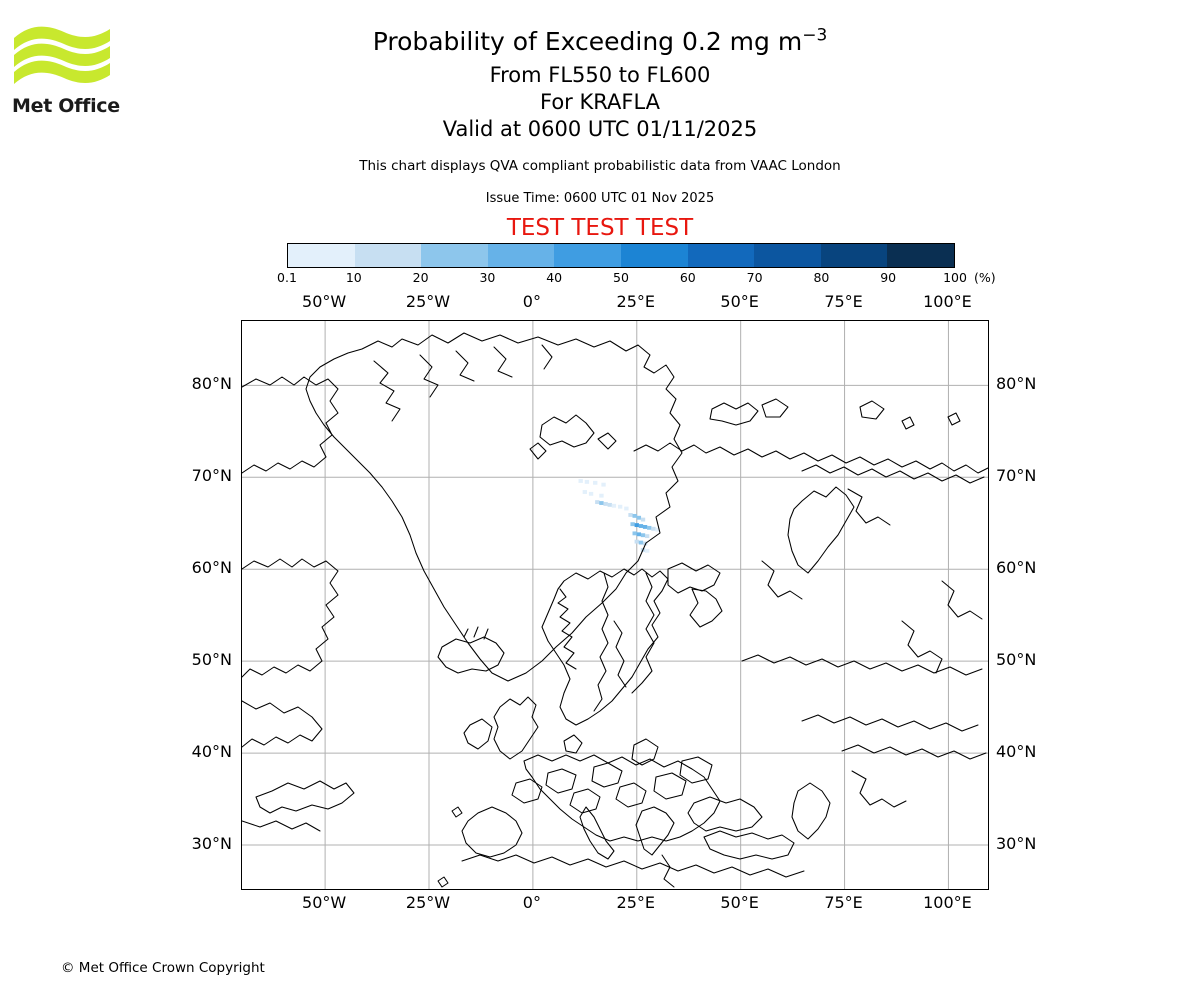 The image size is (1200, 1000). I want to click on arctic-island, so click(954, 419).